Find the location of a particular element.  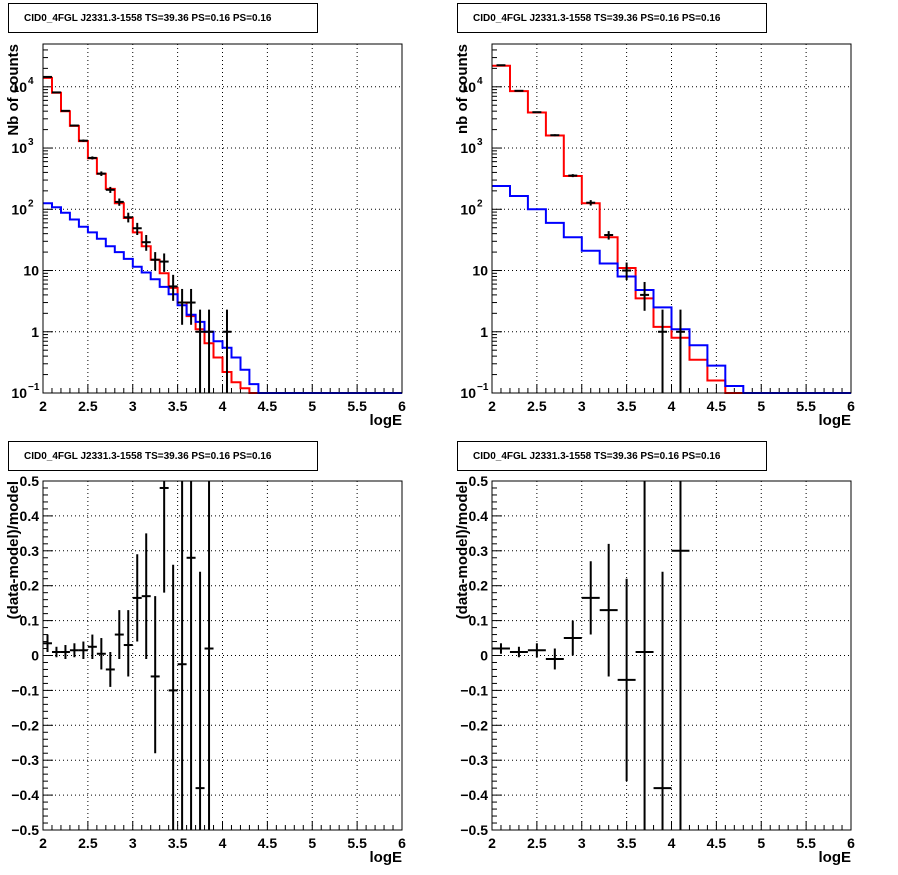

y-axis-label: (data-model)/model is located at coordinates (462, 550).